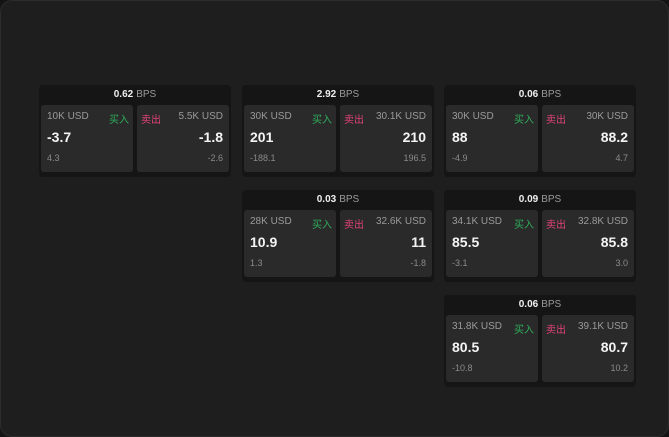 The height and width of the screenshot is (437, 669). I want to click on buy-price: 88, so click(460, 137).